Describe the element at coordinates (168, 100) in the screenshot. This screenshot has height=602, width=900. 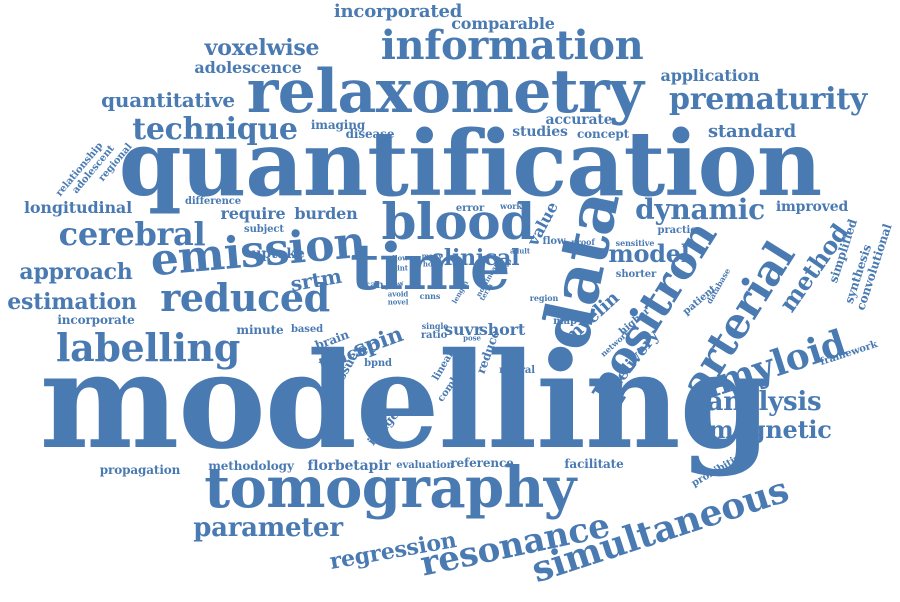
I see `word-quantitative: quantitative` at that location.